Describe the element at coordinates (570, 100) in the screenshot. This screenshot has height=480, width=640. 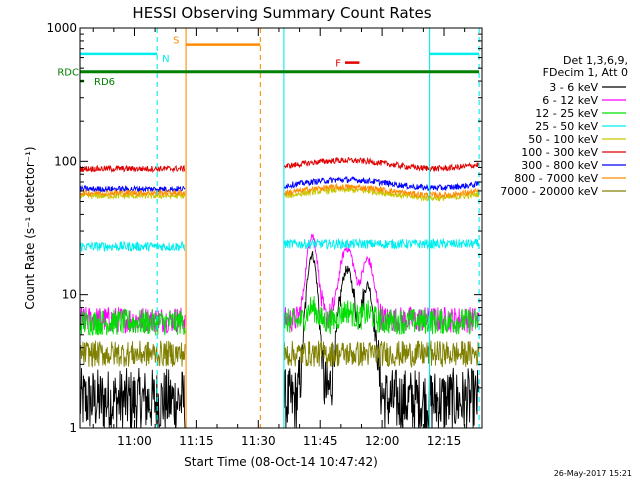
I see `legend-entry-1: 6 - 12 keV` at that location.